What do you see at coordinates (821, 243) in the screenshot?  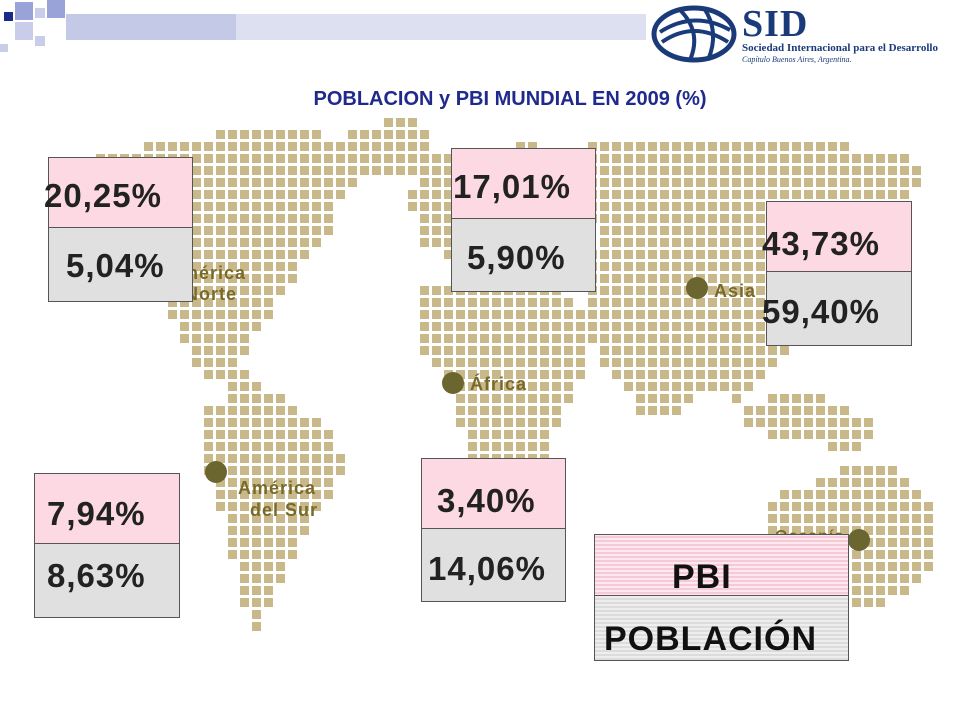 I see `pbi-value-asia: 43,73%` at bounding box center [821, 243].